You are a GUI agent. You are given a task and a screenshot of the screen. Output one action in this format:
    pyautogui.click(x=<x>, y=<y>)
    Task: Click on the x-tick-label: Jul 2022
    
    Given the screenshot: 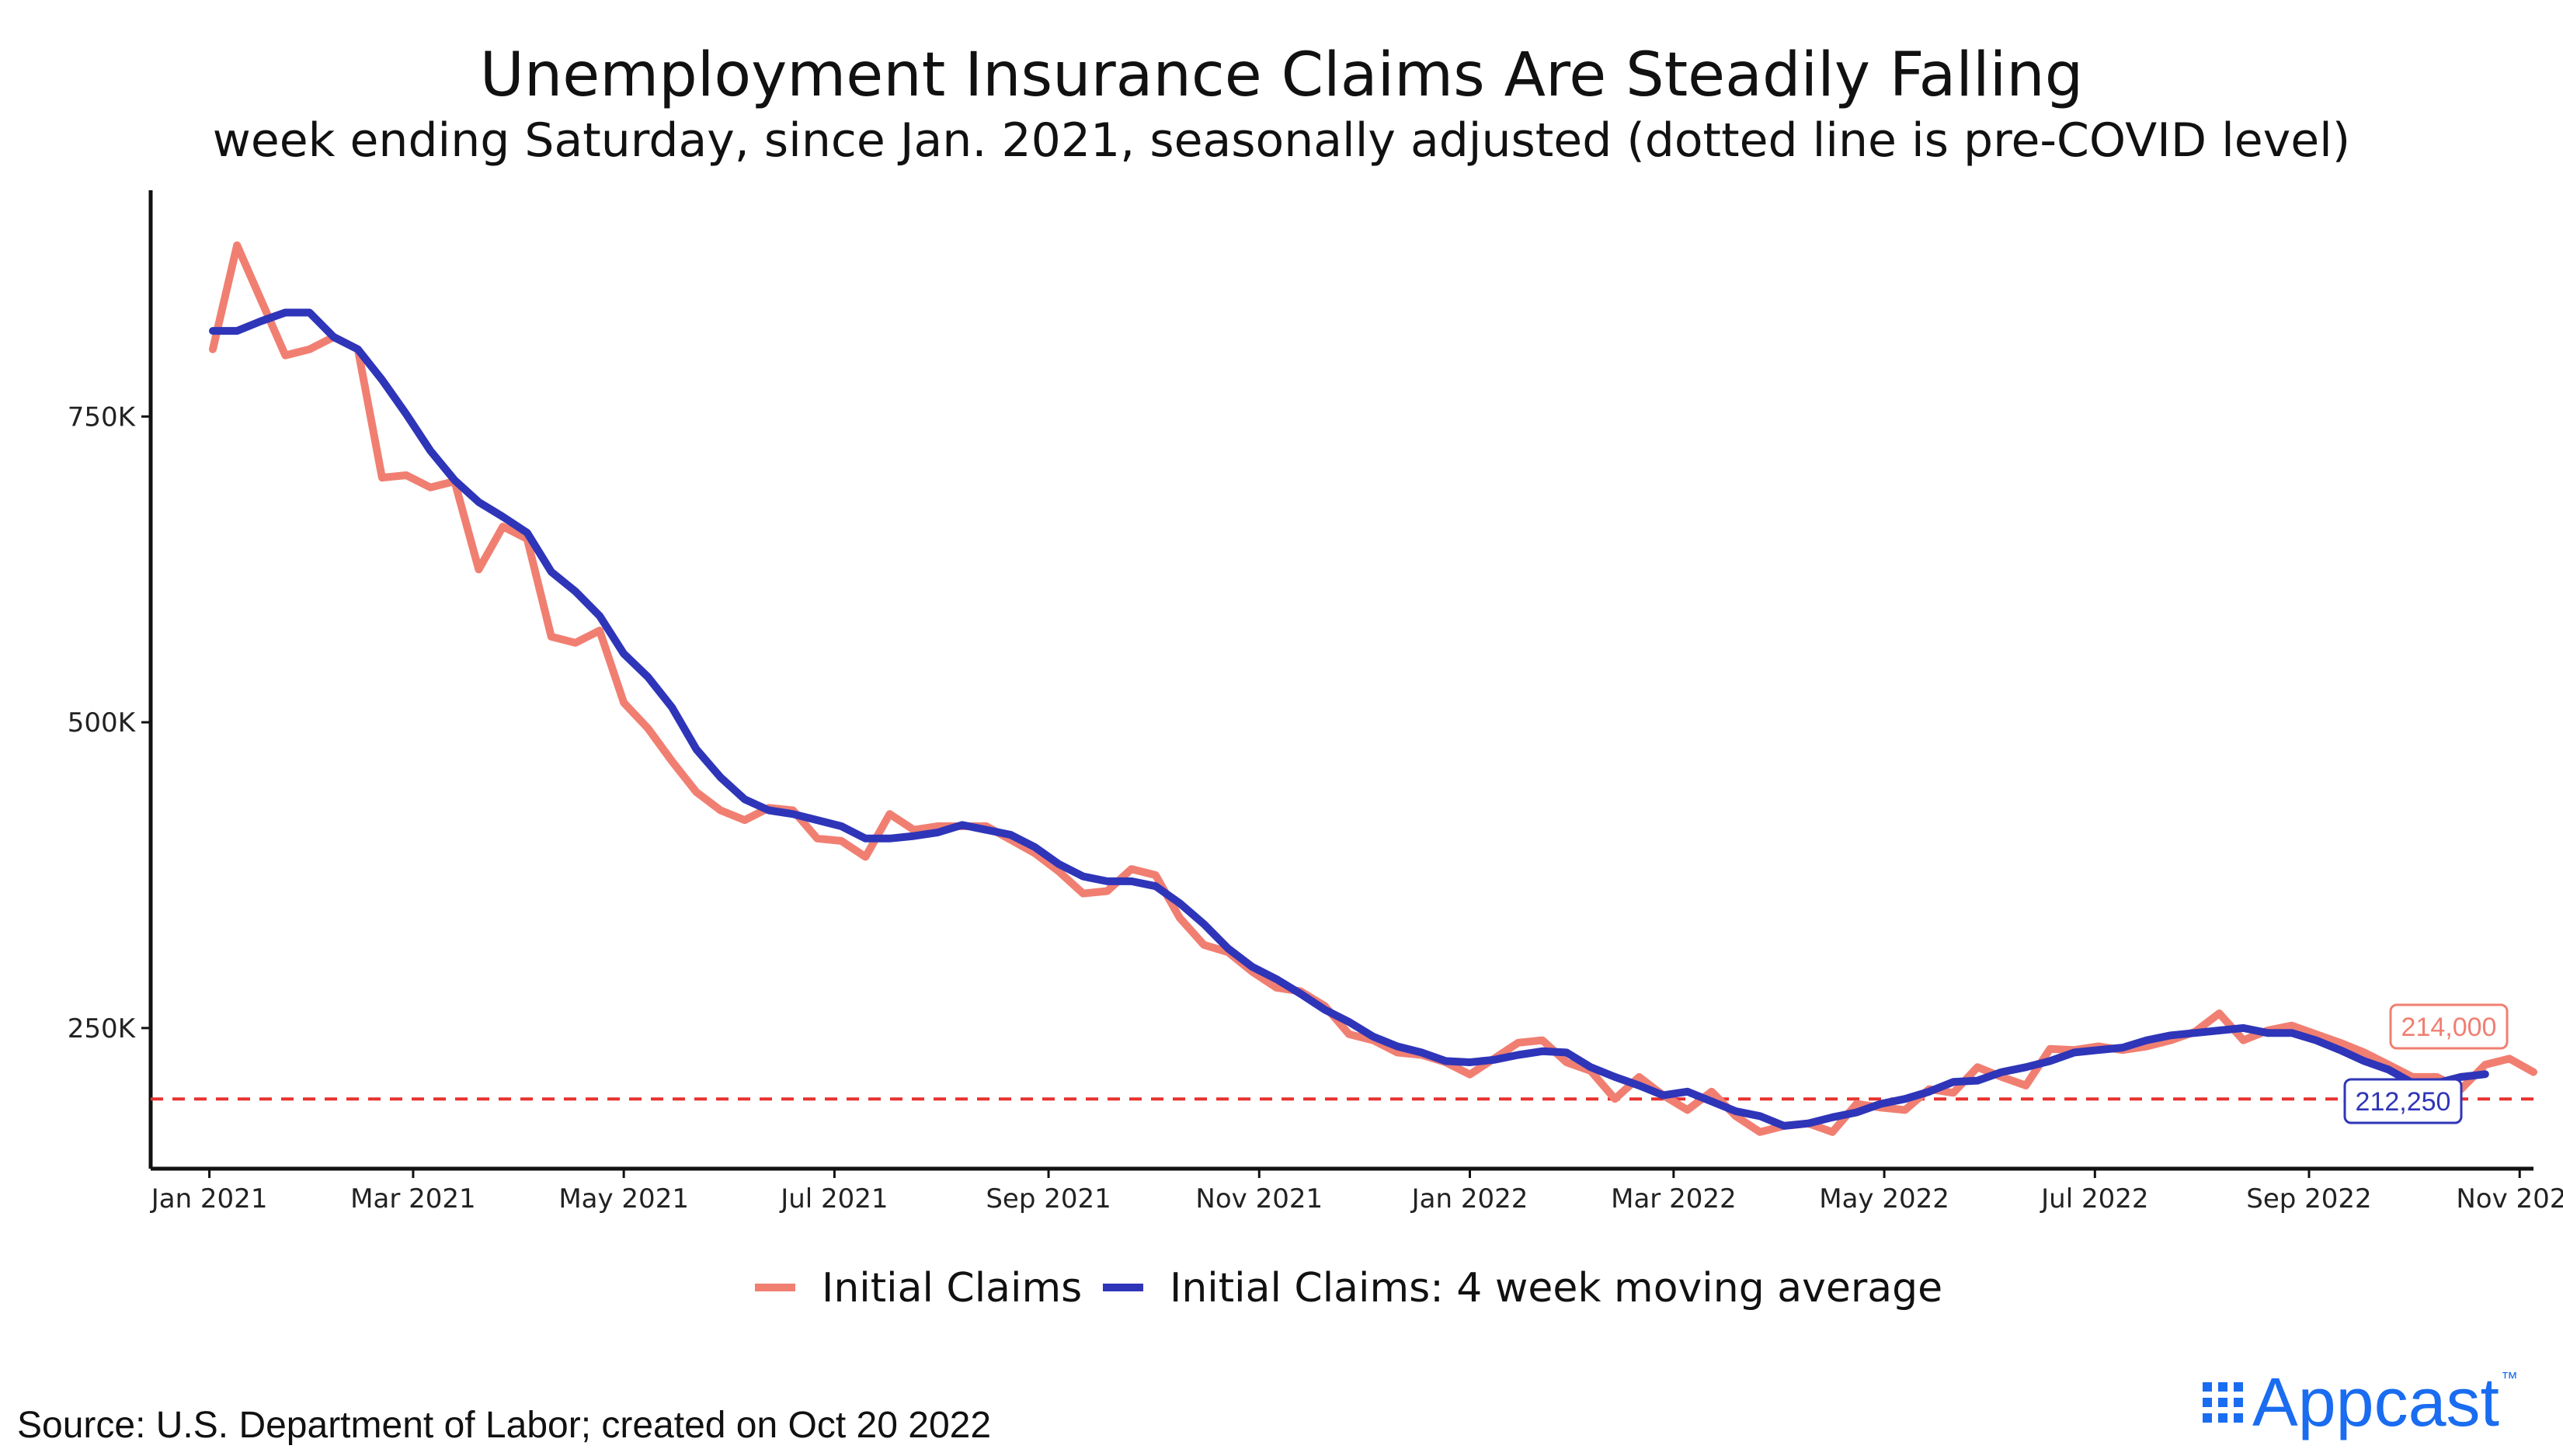 What is the action you would take?
    pyautogui.click(x=2094, y=1198)
    